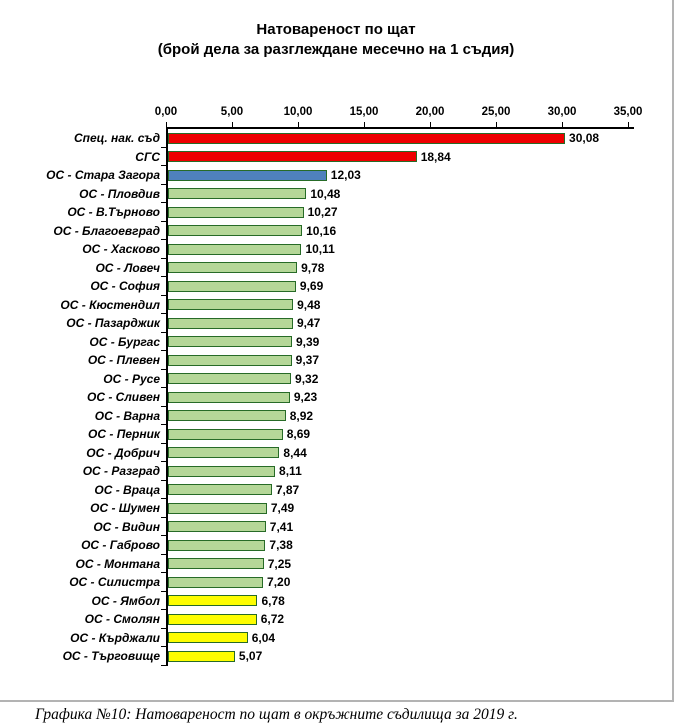 The width and height of the screenshot is (680, 724). I want to click on bar-track: 30,08, so click(416, 138).